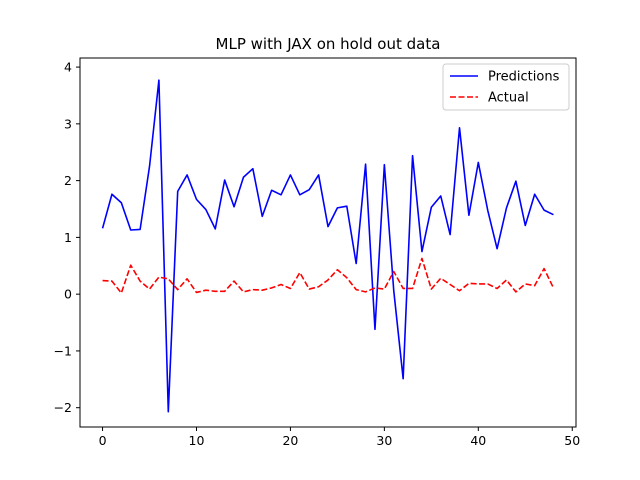 The height and width of the screenshot is (480, 640). Describe the element at coordinates (68, 294) in the screenshot. I see `y-tick-label: 0` at that location.